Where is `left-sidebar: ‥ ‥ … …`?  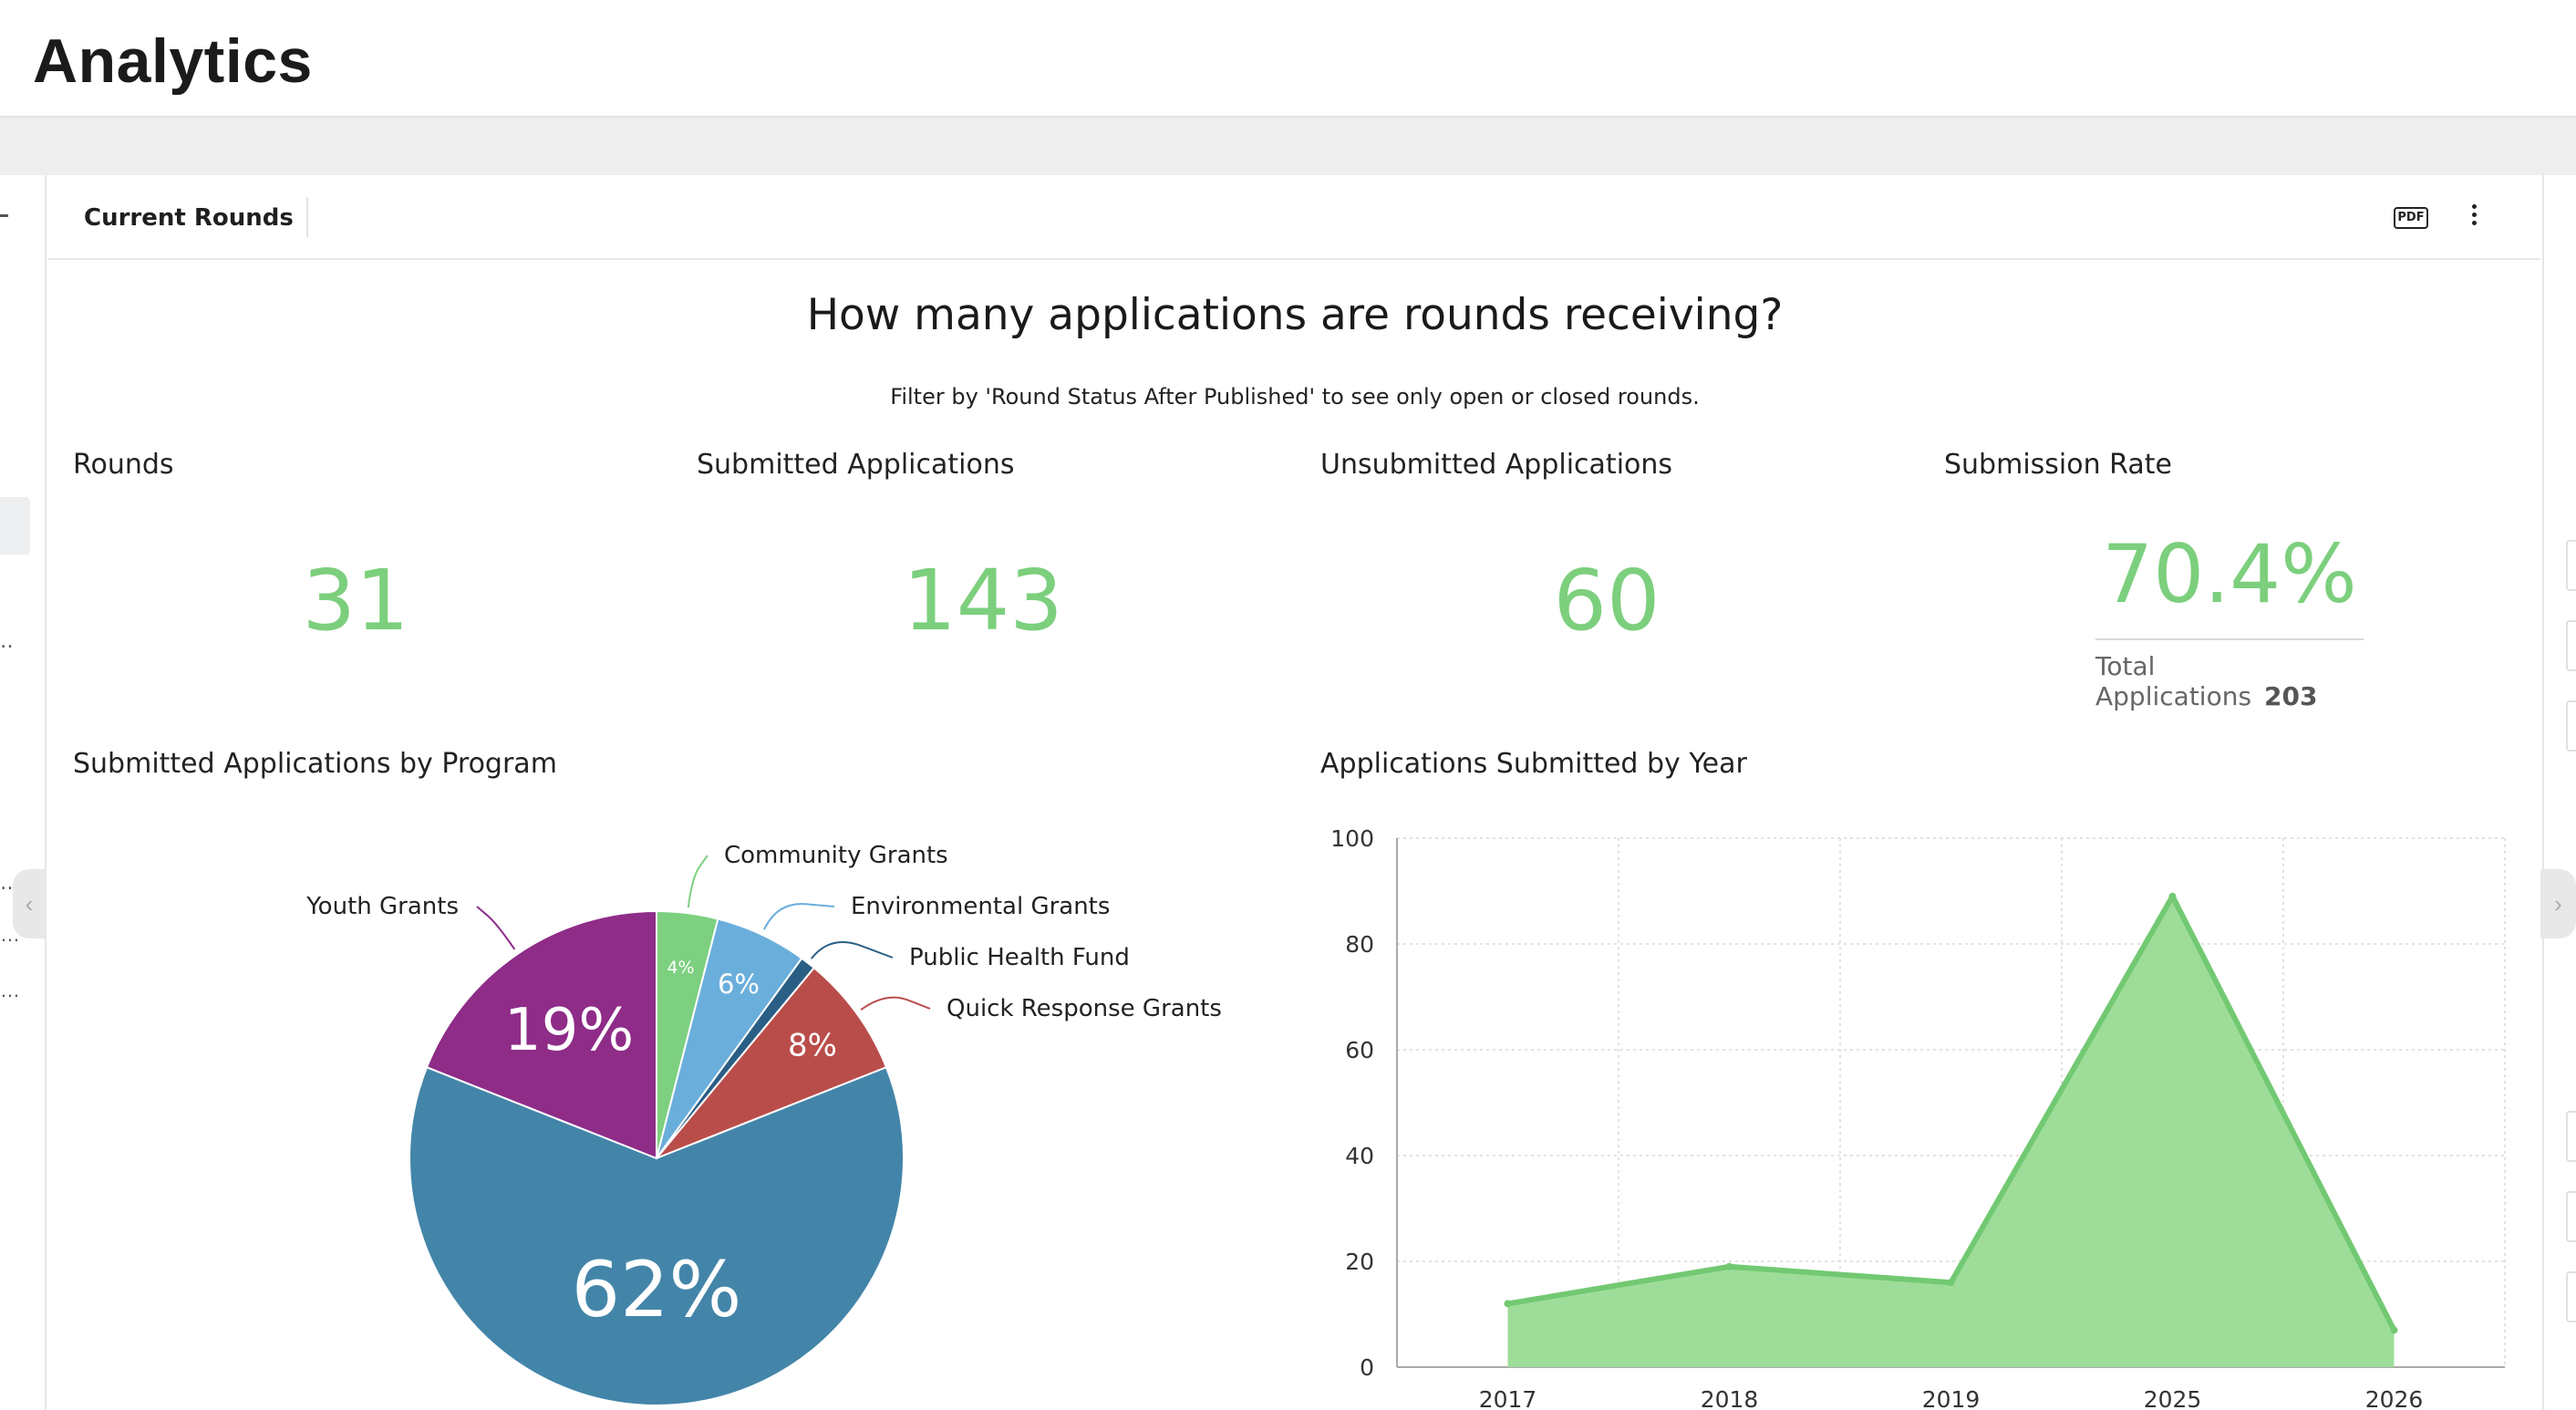
left-sidebar: ‥ ‥ … … is located at coordinates (23, 792).